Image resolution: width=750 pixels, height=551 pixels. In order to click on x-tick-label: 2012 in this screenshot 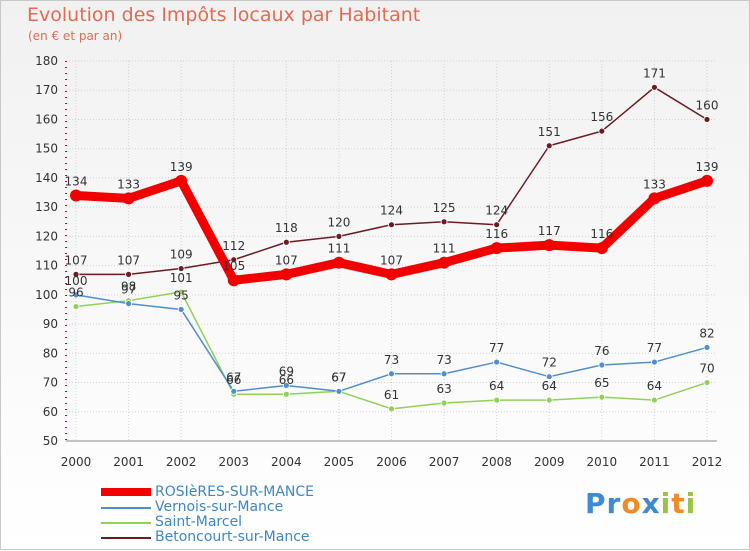, I will do `click(707, 462)`.